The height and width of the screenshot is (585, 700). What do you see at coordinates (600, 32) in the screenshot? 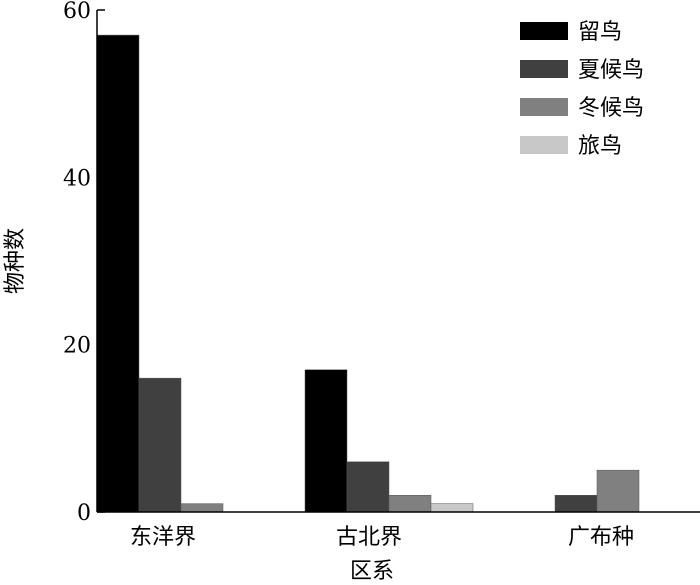
I see `legend-label: 留鸟` at bounding box center [600, 32].